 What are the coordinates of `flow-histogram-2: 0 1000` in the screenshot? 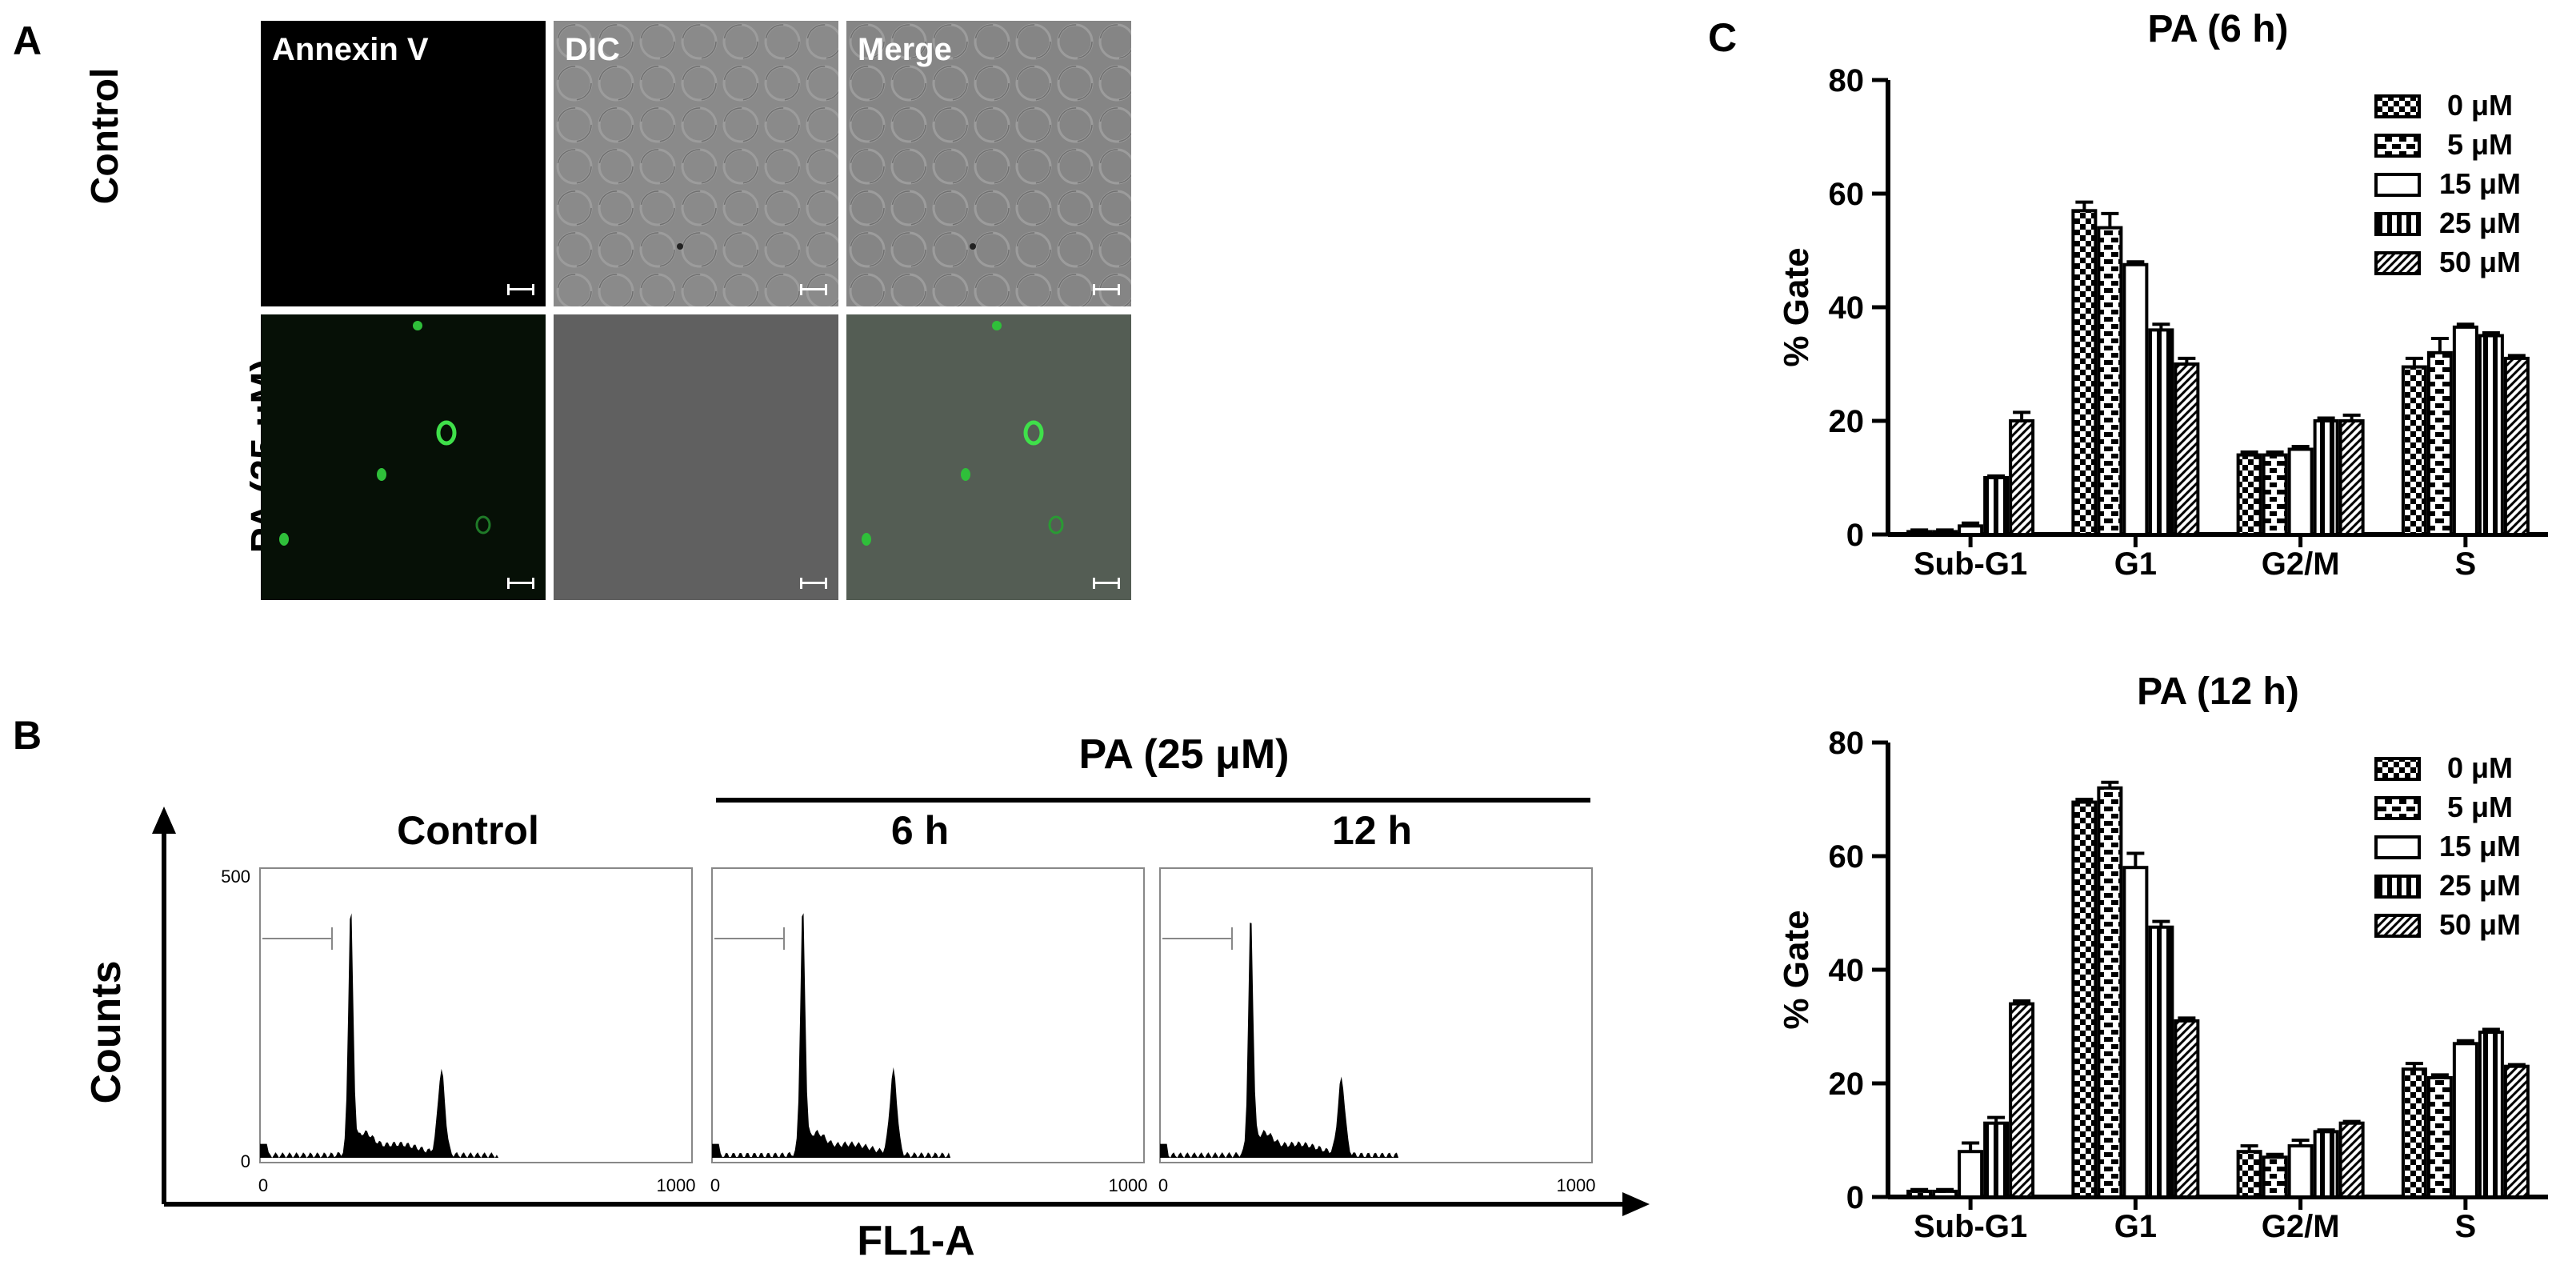 It's located at (1376, 1031).